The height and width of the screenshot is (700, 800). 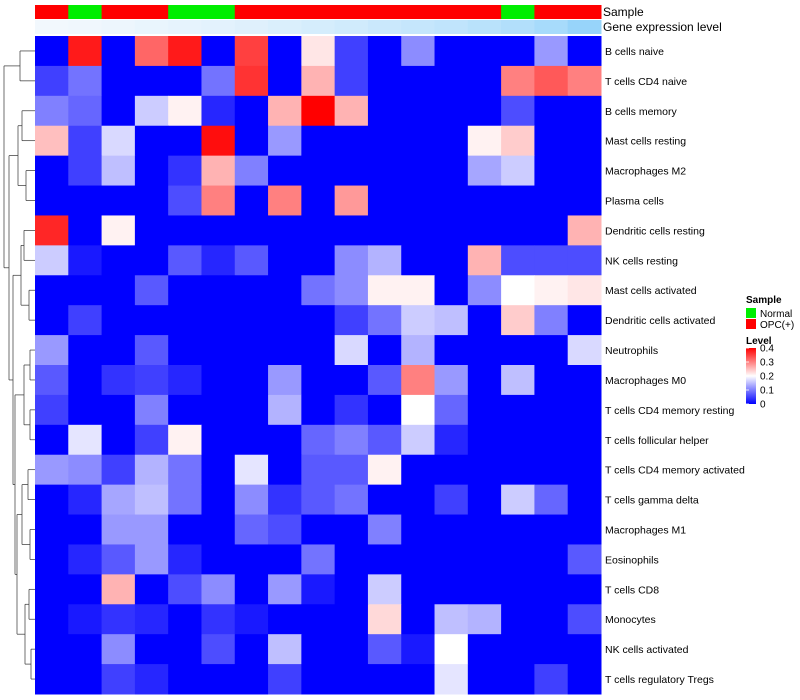 I want to click on row-label: B cells memory, so click(x=641, y=112).